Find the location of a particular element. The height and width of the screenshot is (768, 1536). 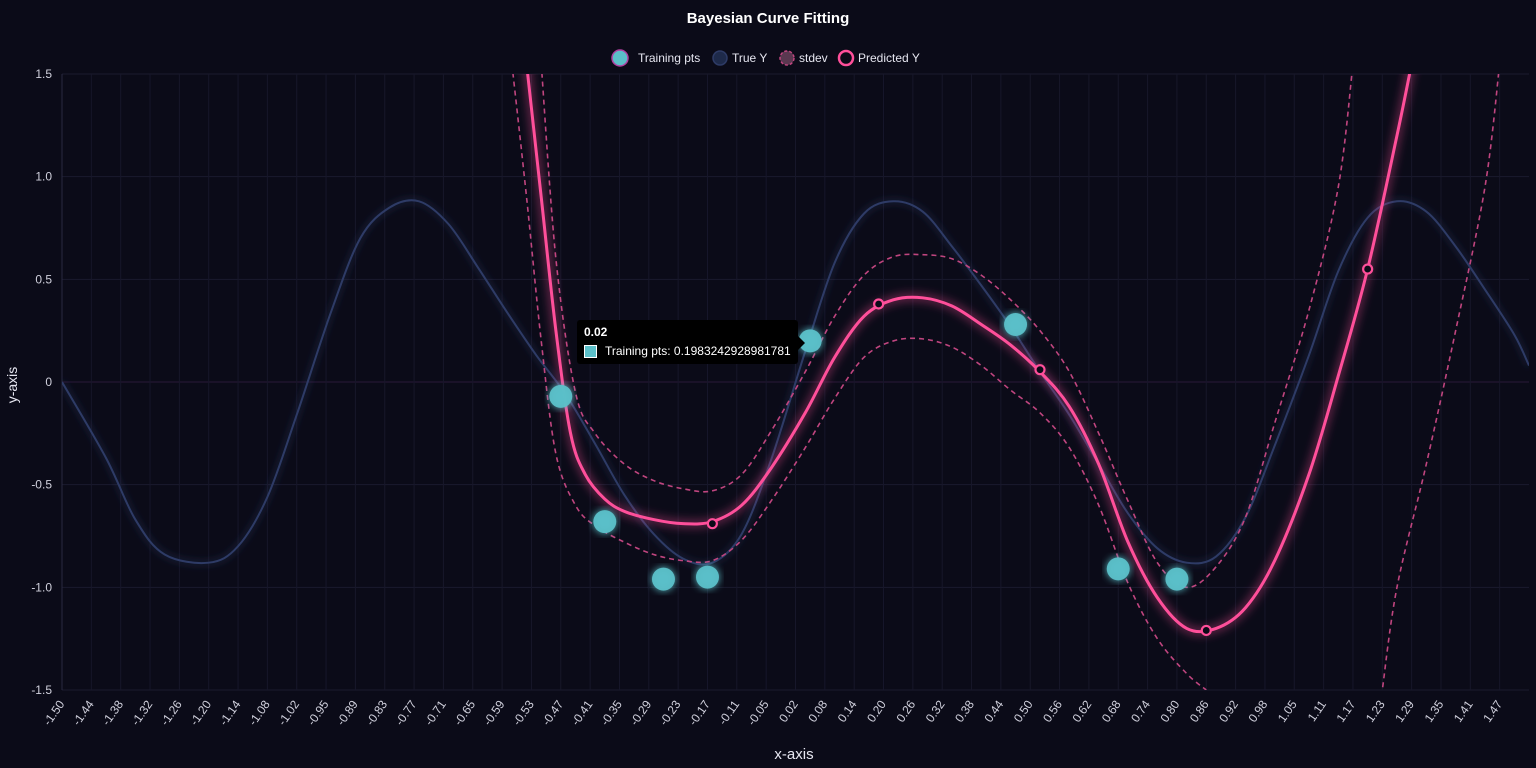

x-tick-label: 0.92 is located at coordinates (1228, 710).